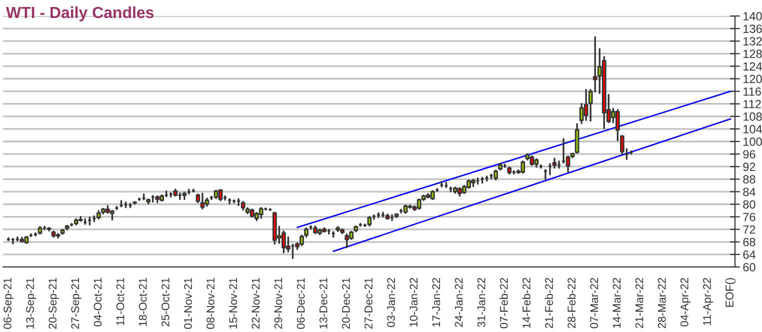 This screenshot has width=762, height=332. Describe the element at coordinates (571, 303) in the screenshot. I see `x-tick-label: 28-Feb-22` at that location.